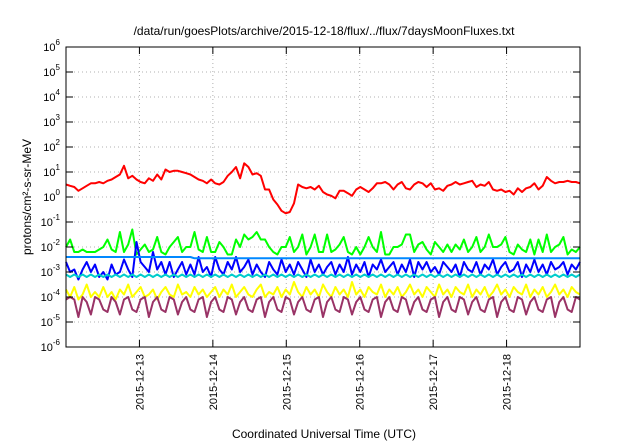 The width and height of the screenshot is (640, 448). What do you see at coordinates (51, 46) in the screenshot?
I see `y-tick-label: 10⁶` at bounding box center [51, 46].